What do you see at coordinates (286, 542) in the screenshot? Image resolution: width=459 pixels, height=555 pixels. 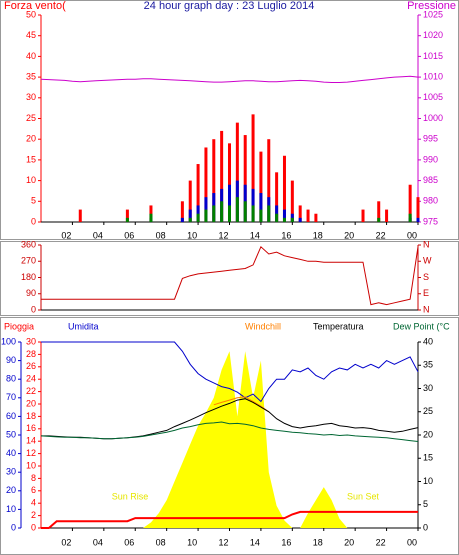 I see `x-tick-label: 16` at bounding box center [286, 542].